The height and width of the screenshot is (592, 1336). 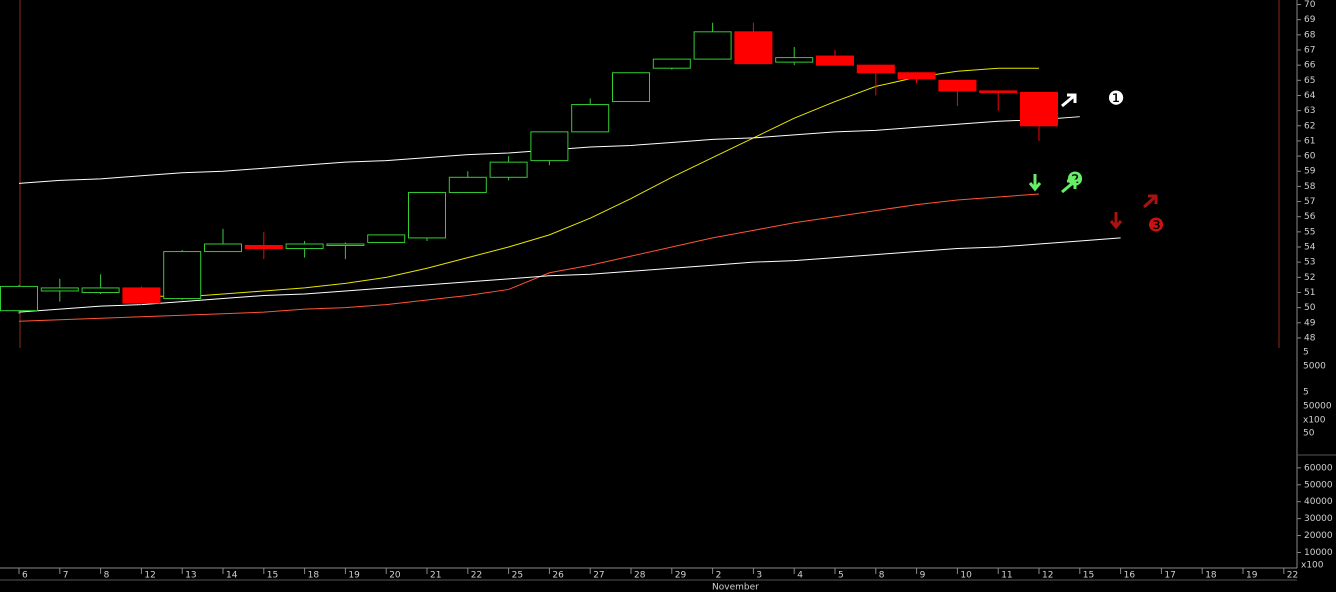 What do you see at coordinates (558, 576) in the screenshot?
I see `x-tick-label: 26` at bounding box center [558, 576].